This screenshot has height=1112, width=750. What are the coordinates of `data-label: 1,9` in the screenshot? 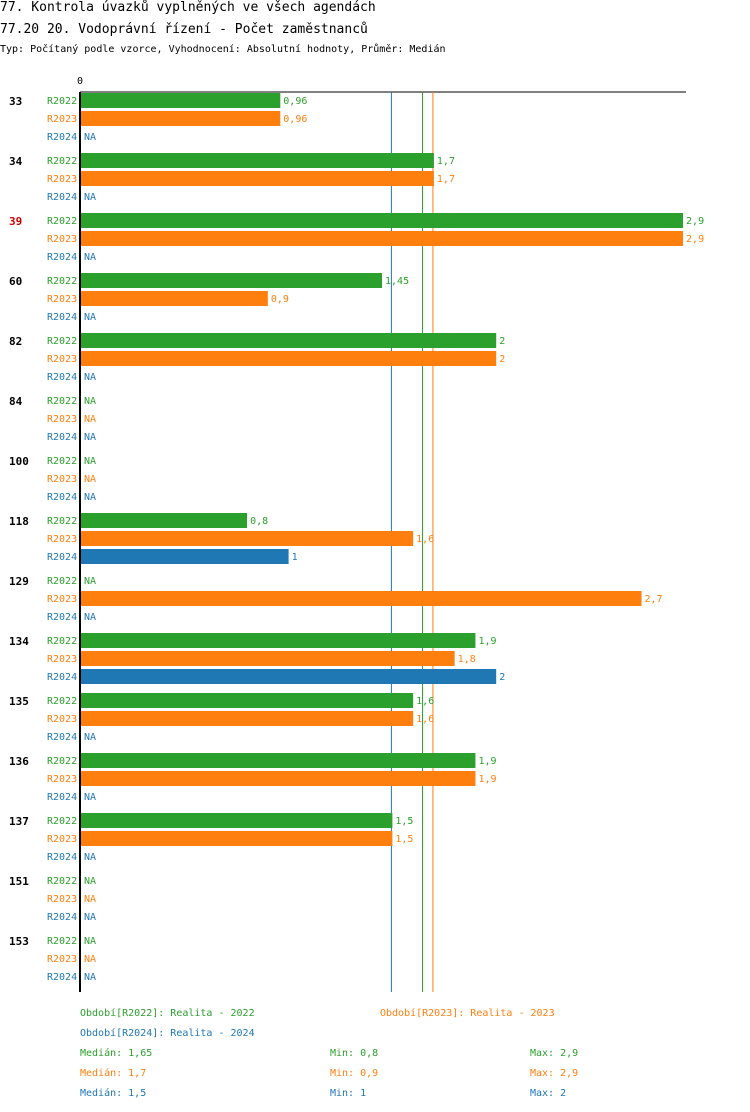 It's located at (487, 641).